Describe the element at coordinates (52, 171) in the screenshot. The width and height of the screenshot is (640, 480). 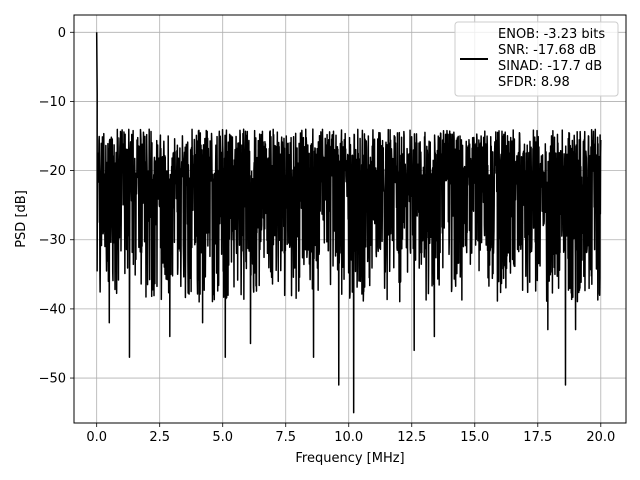
I see `y-tick-label: −20` at that location.